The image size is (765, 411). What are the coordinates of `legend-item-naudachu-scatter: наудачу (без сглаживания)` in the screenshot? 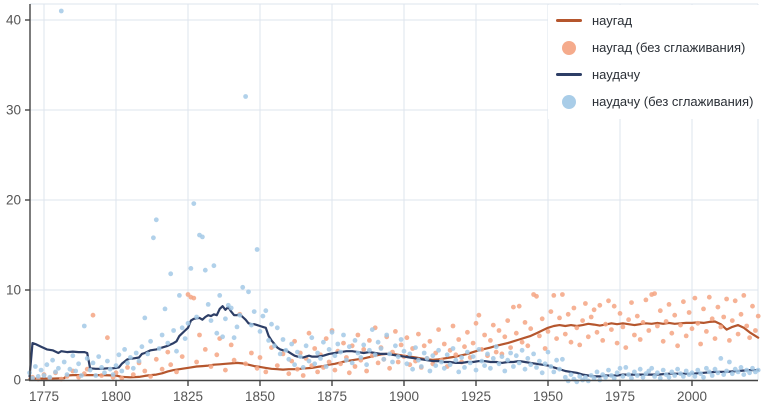 It's located at (653, 101).